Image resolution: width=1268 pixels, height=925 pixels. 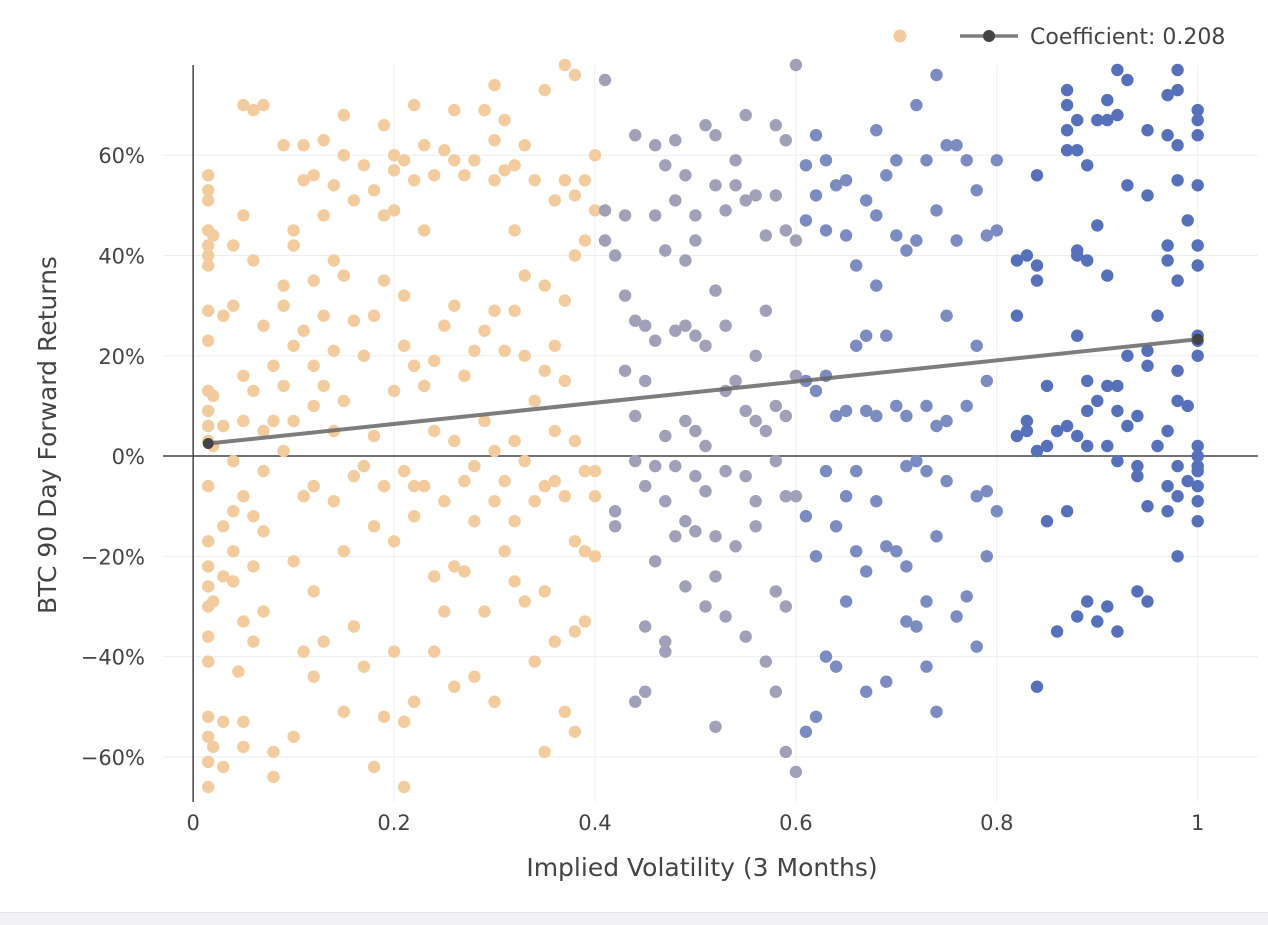 I want to click on legend: Coefficient: 0.208, so click(x=1059, y=37).